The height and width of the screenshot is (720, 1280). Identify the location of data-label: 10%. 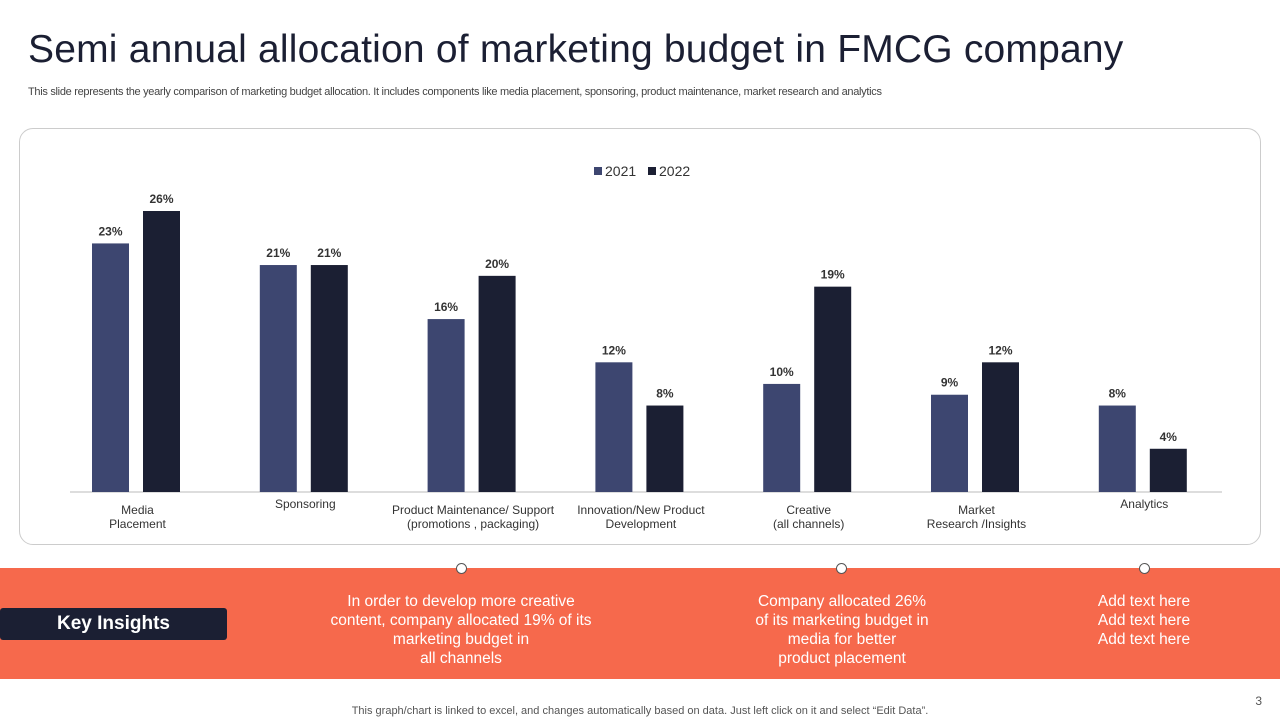
(782, 372).